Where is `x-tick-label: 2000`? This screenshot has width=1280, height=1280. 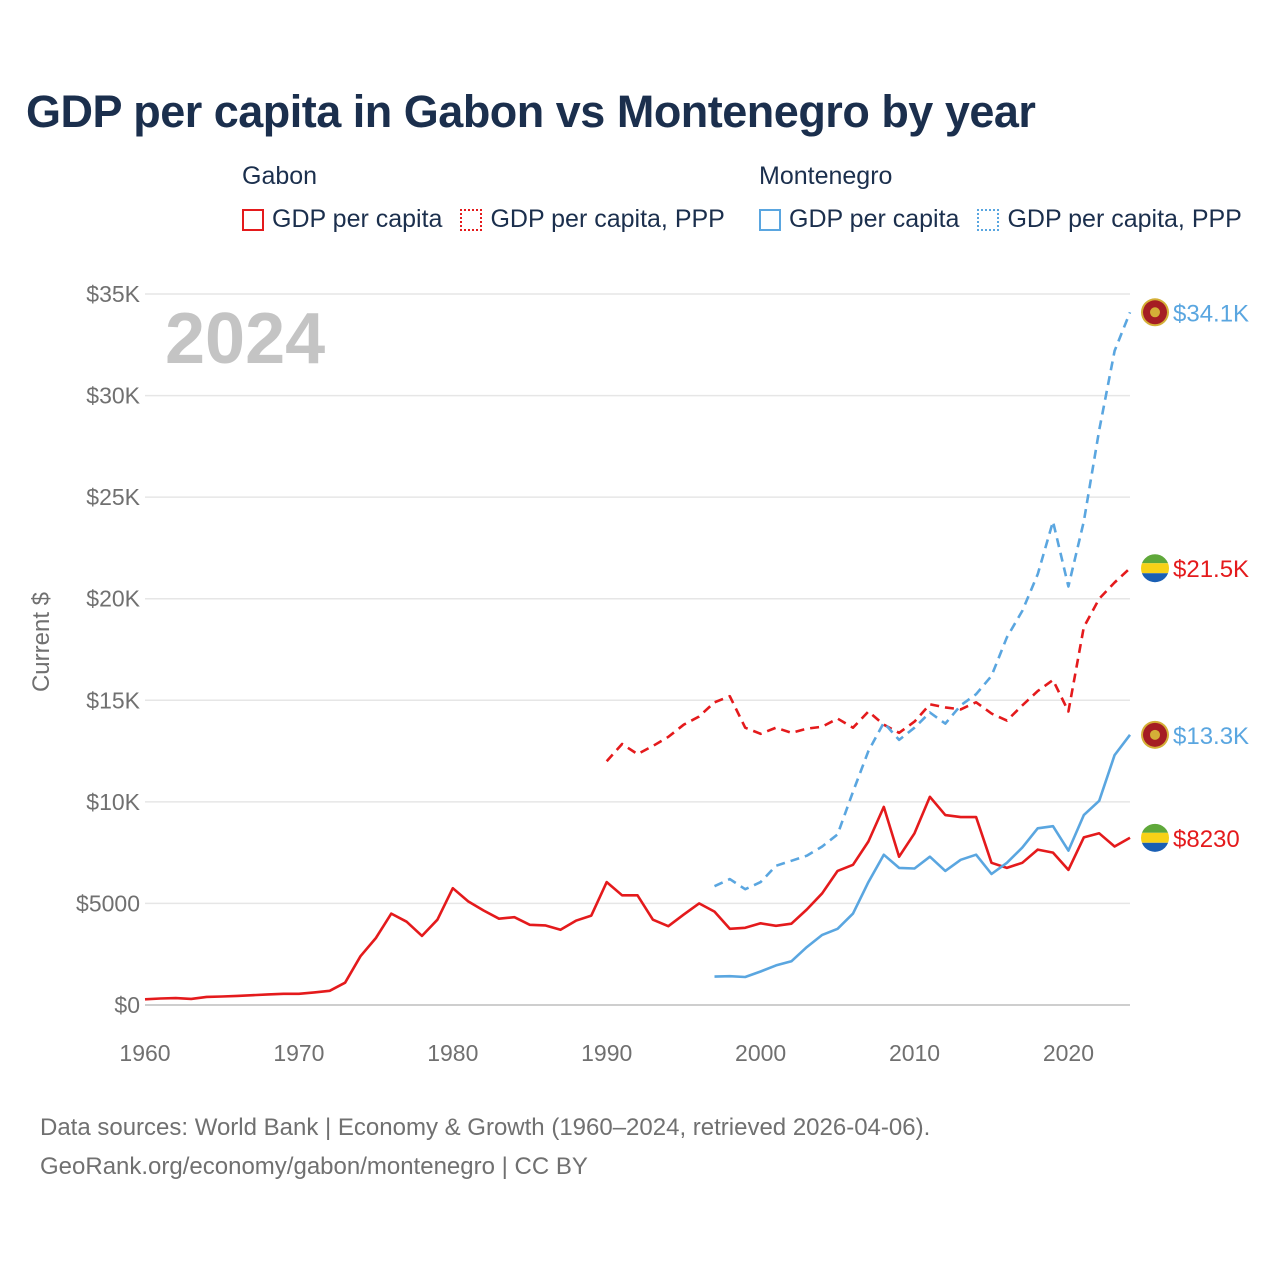
x-tick-label: 2000 is located at coordinates (760, 1053).